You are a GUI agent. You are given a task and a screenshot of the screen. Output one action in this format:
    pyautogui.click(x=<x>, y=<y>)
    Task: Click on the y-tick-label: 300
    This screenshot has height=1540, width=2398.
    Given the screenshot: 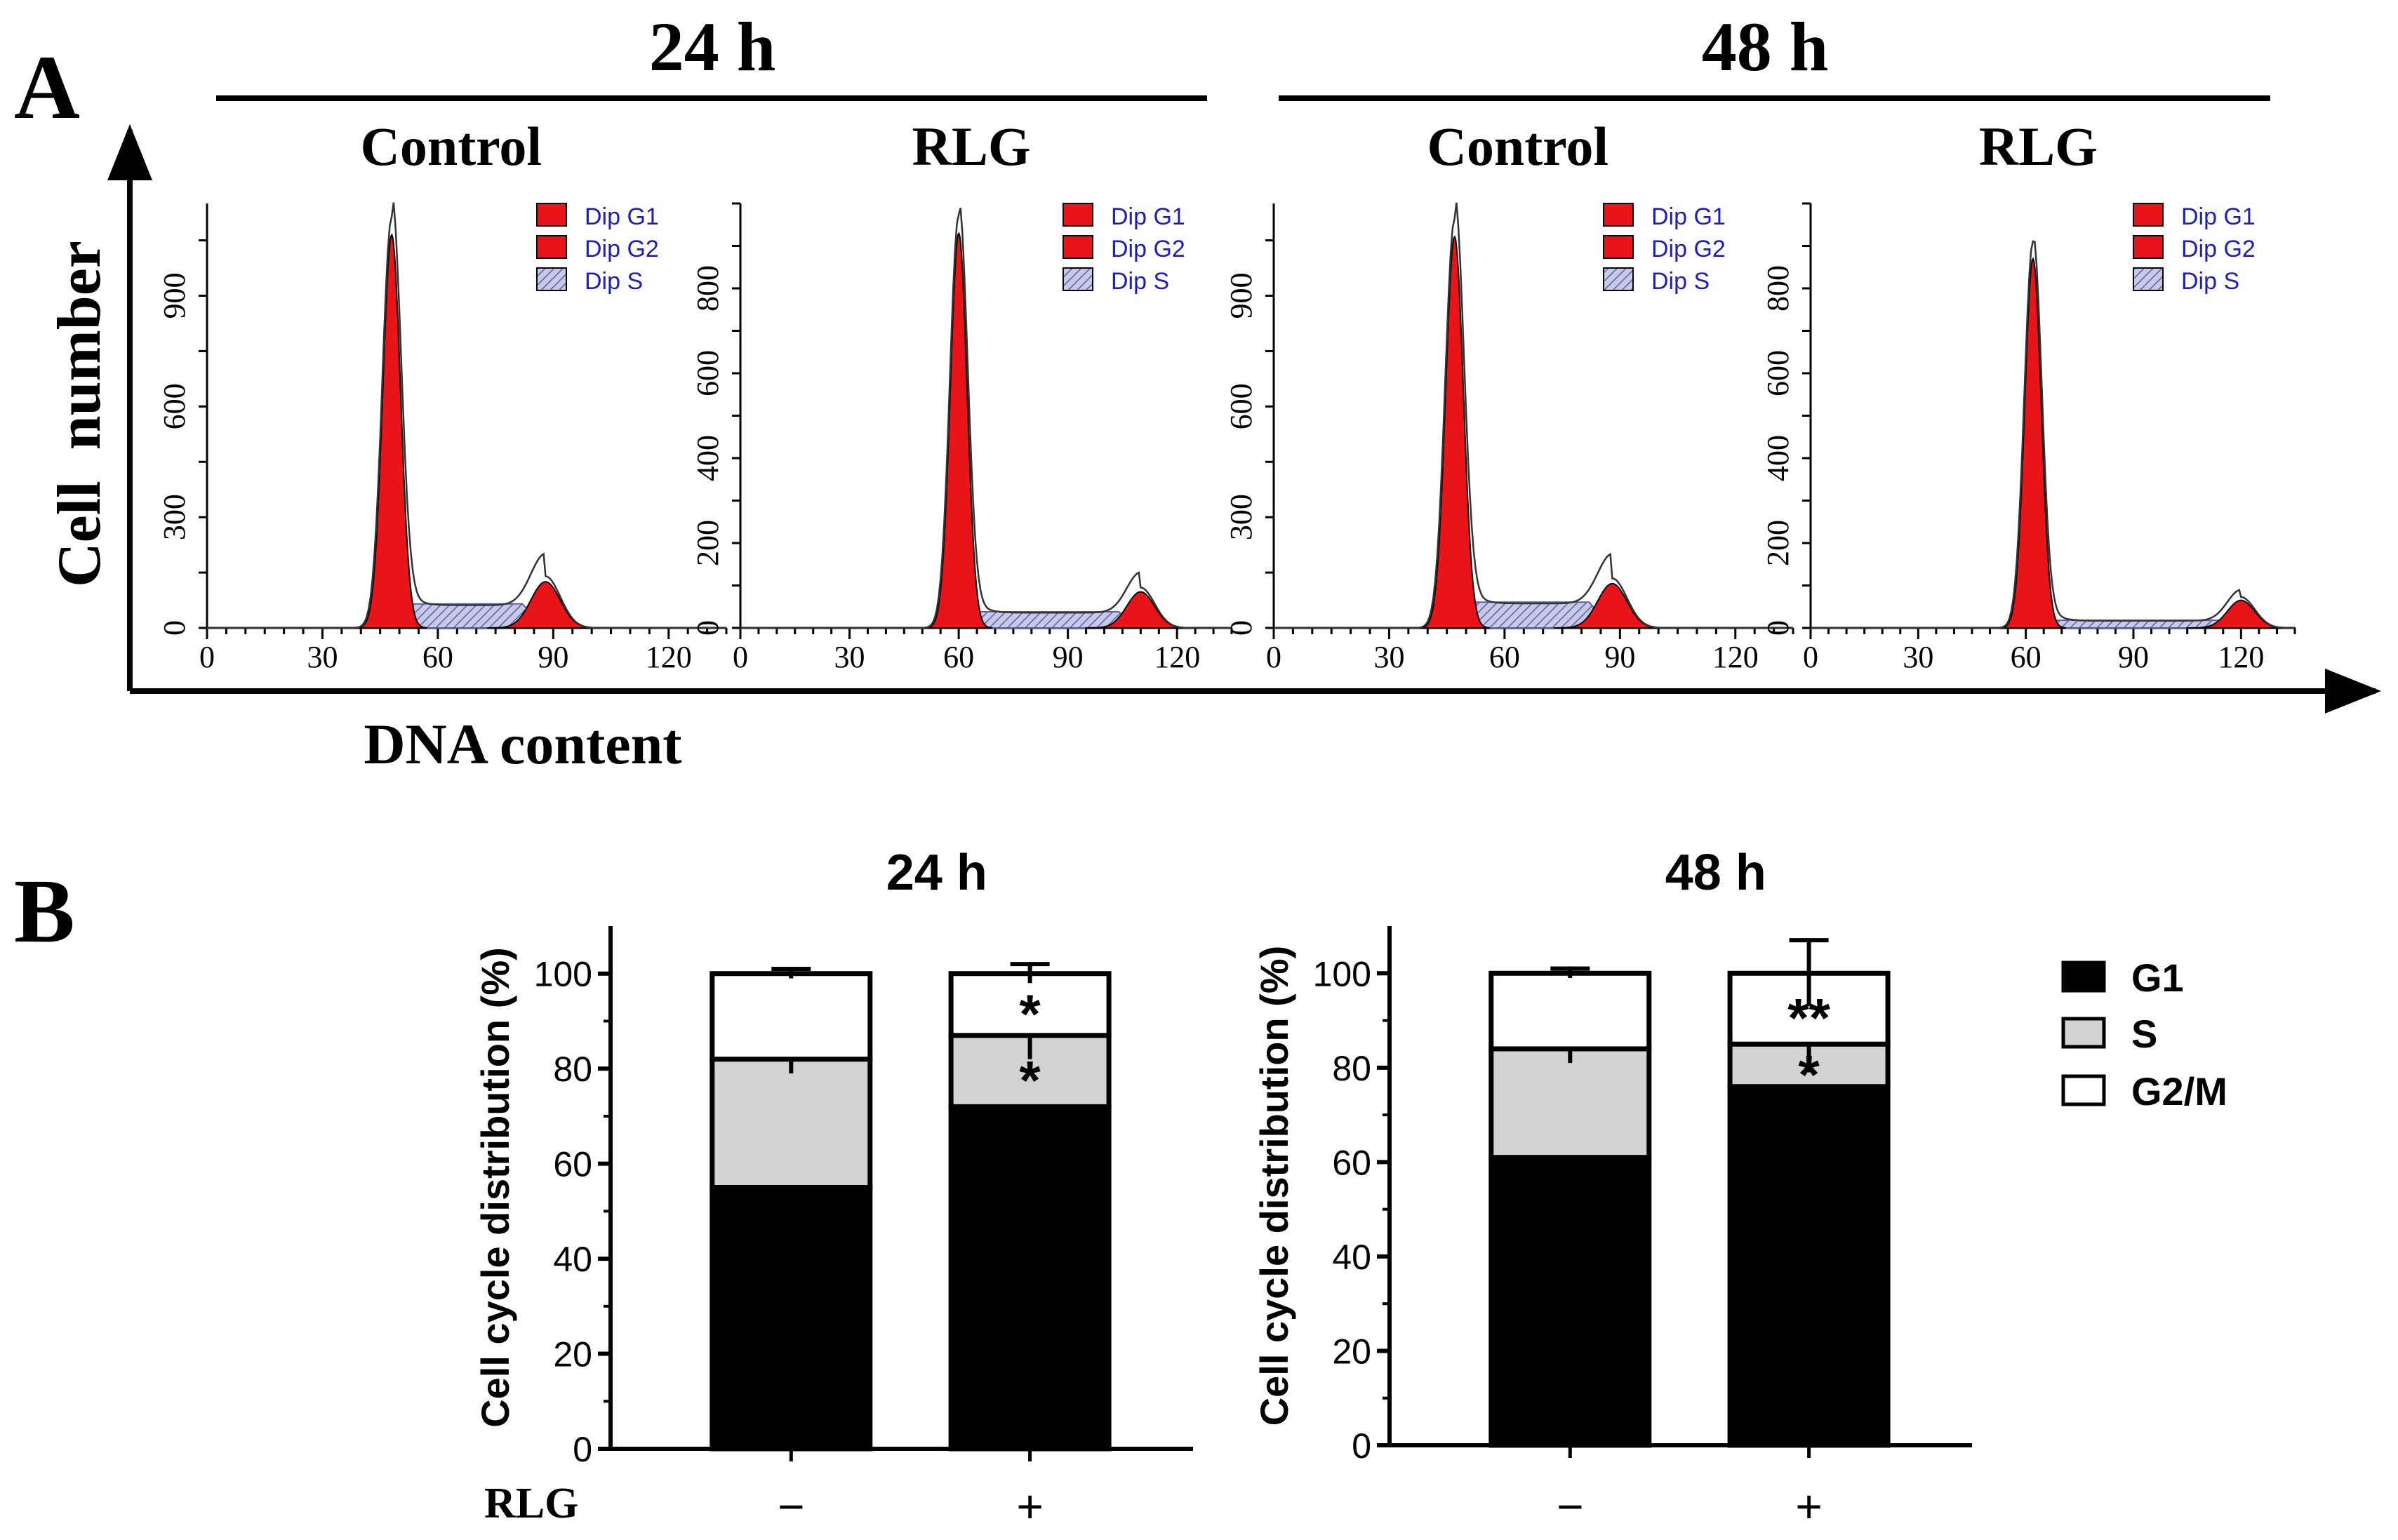 What is the action you would take?
    pyautogui.click(x=174, y=517)
    